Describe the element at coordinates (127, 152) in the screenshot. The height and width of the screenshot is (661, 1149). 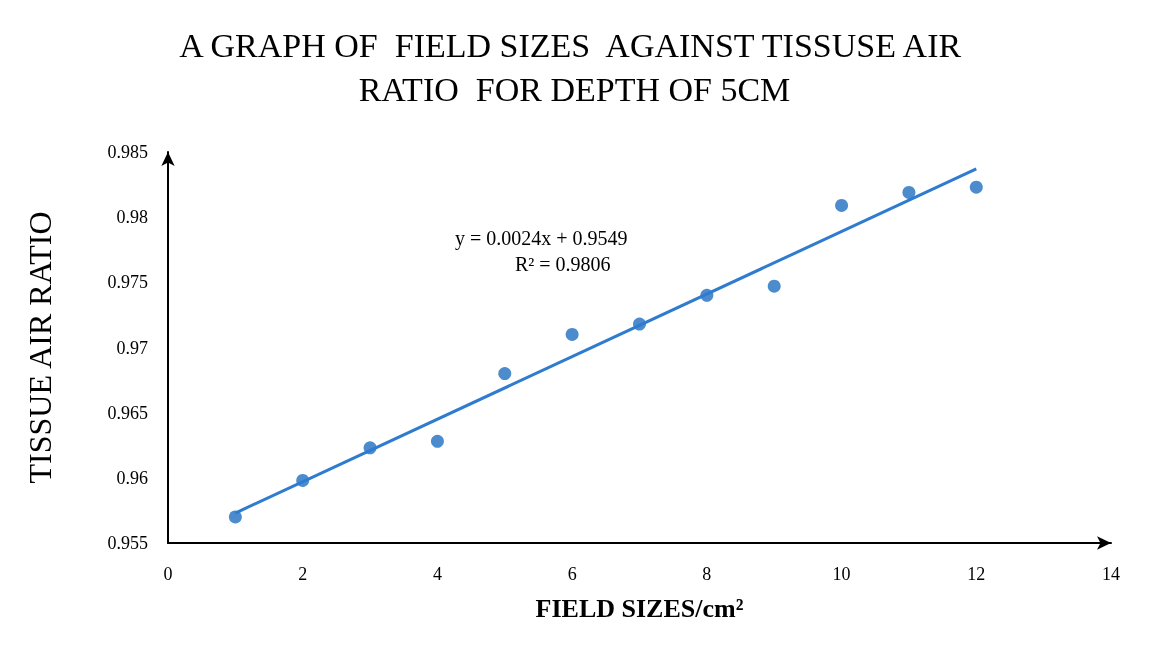
I see `y-tick-label: 0.985` at that location.